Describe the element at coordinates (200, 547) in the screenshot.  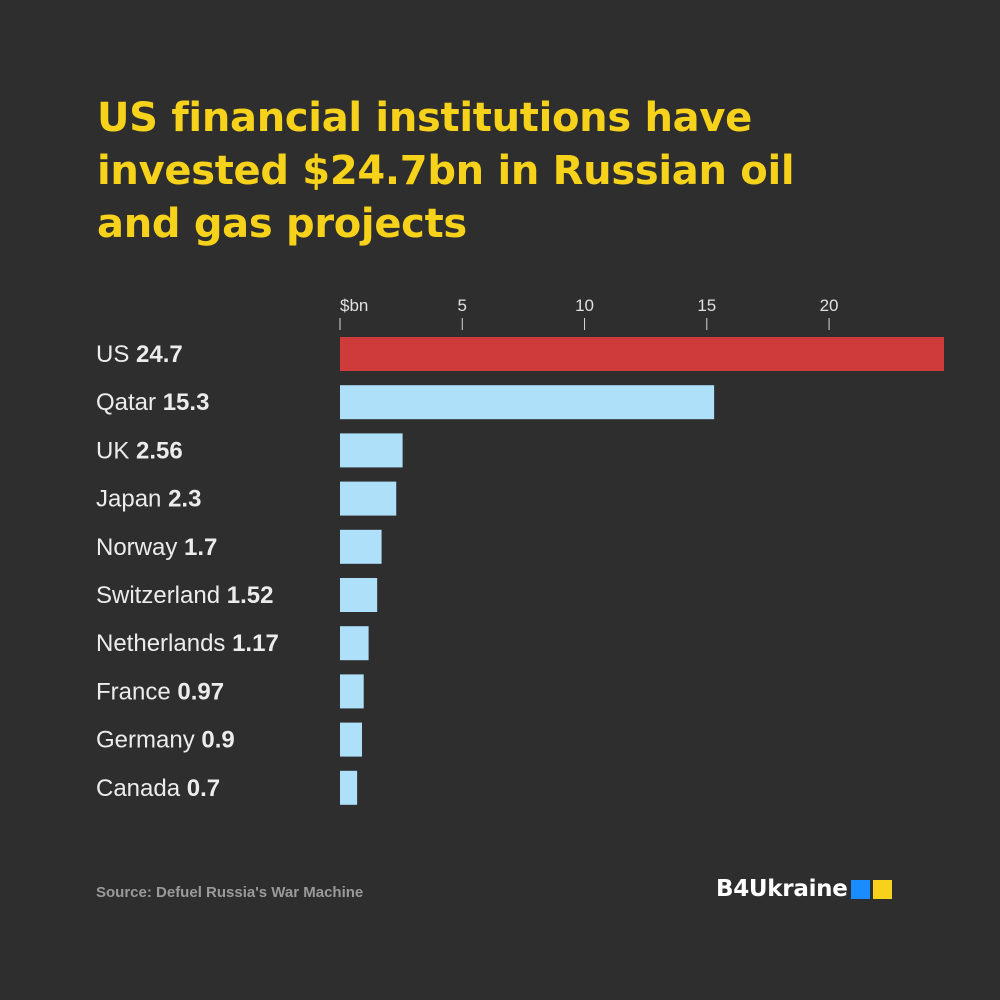
I see `data-label: 1.7` at that location.